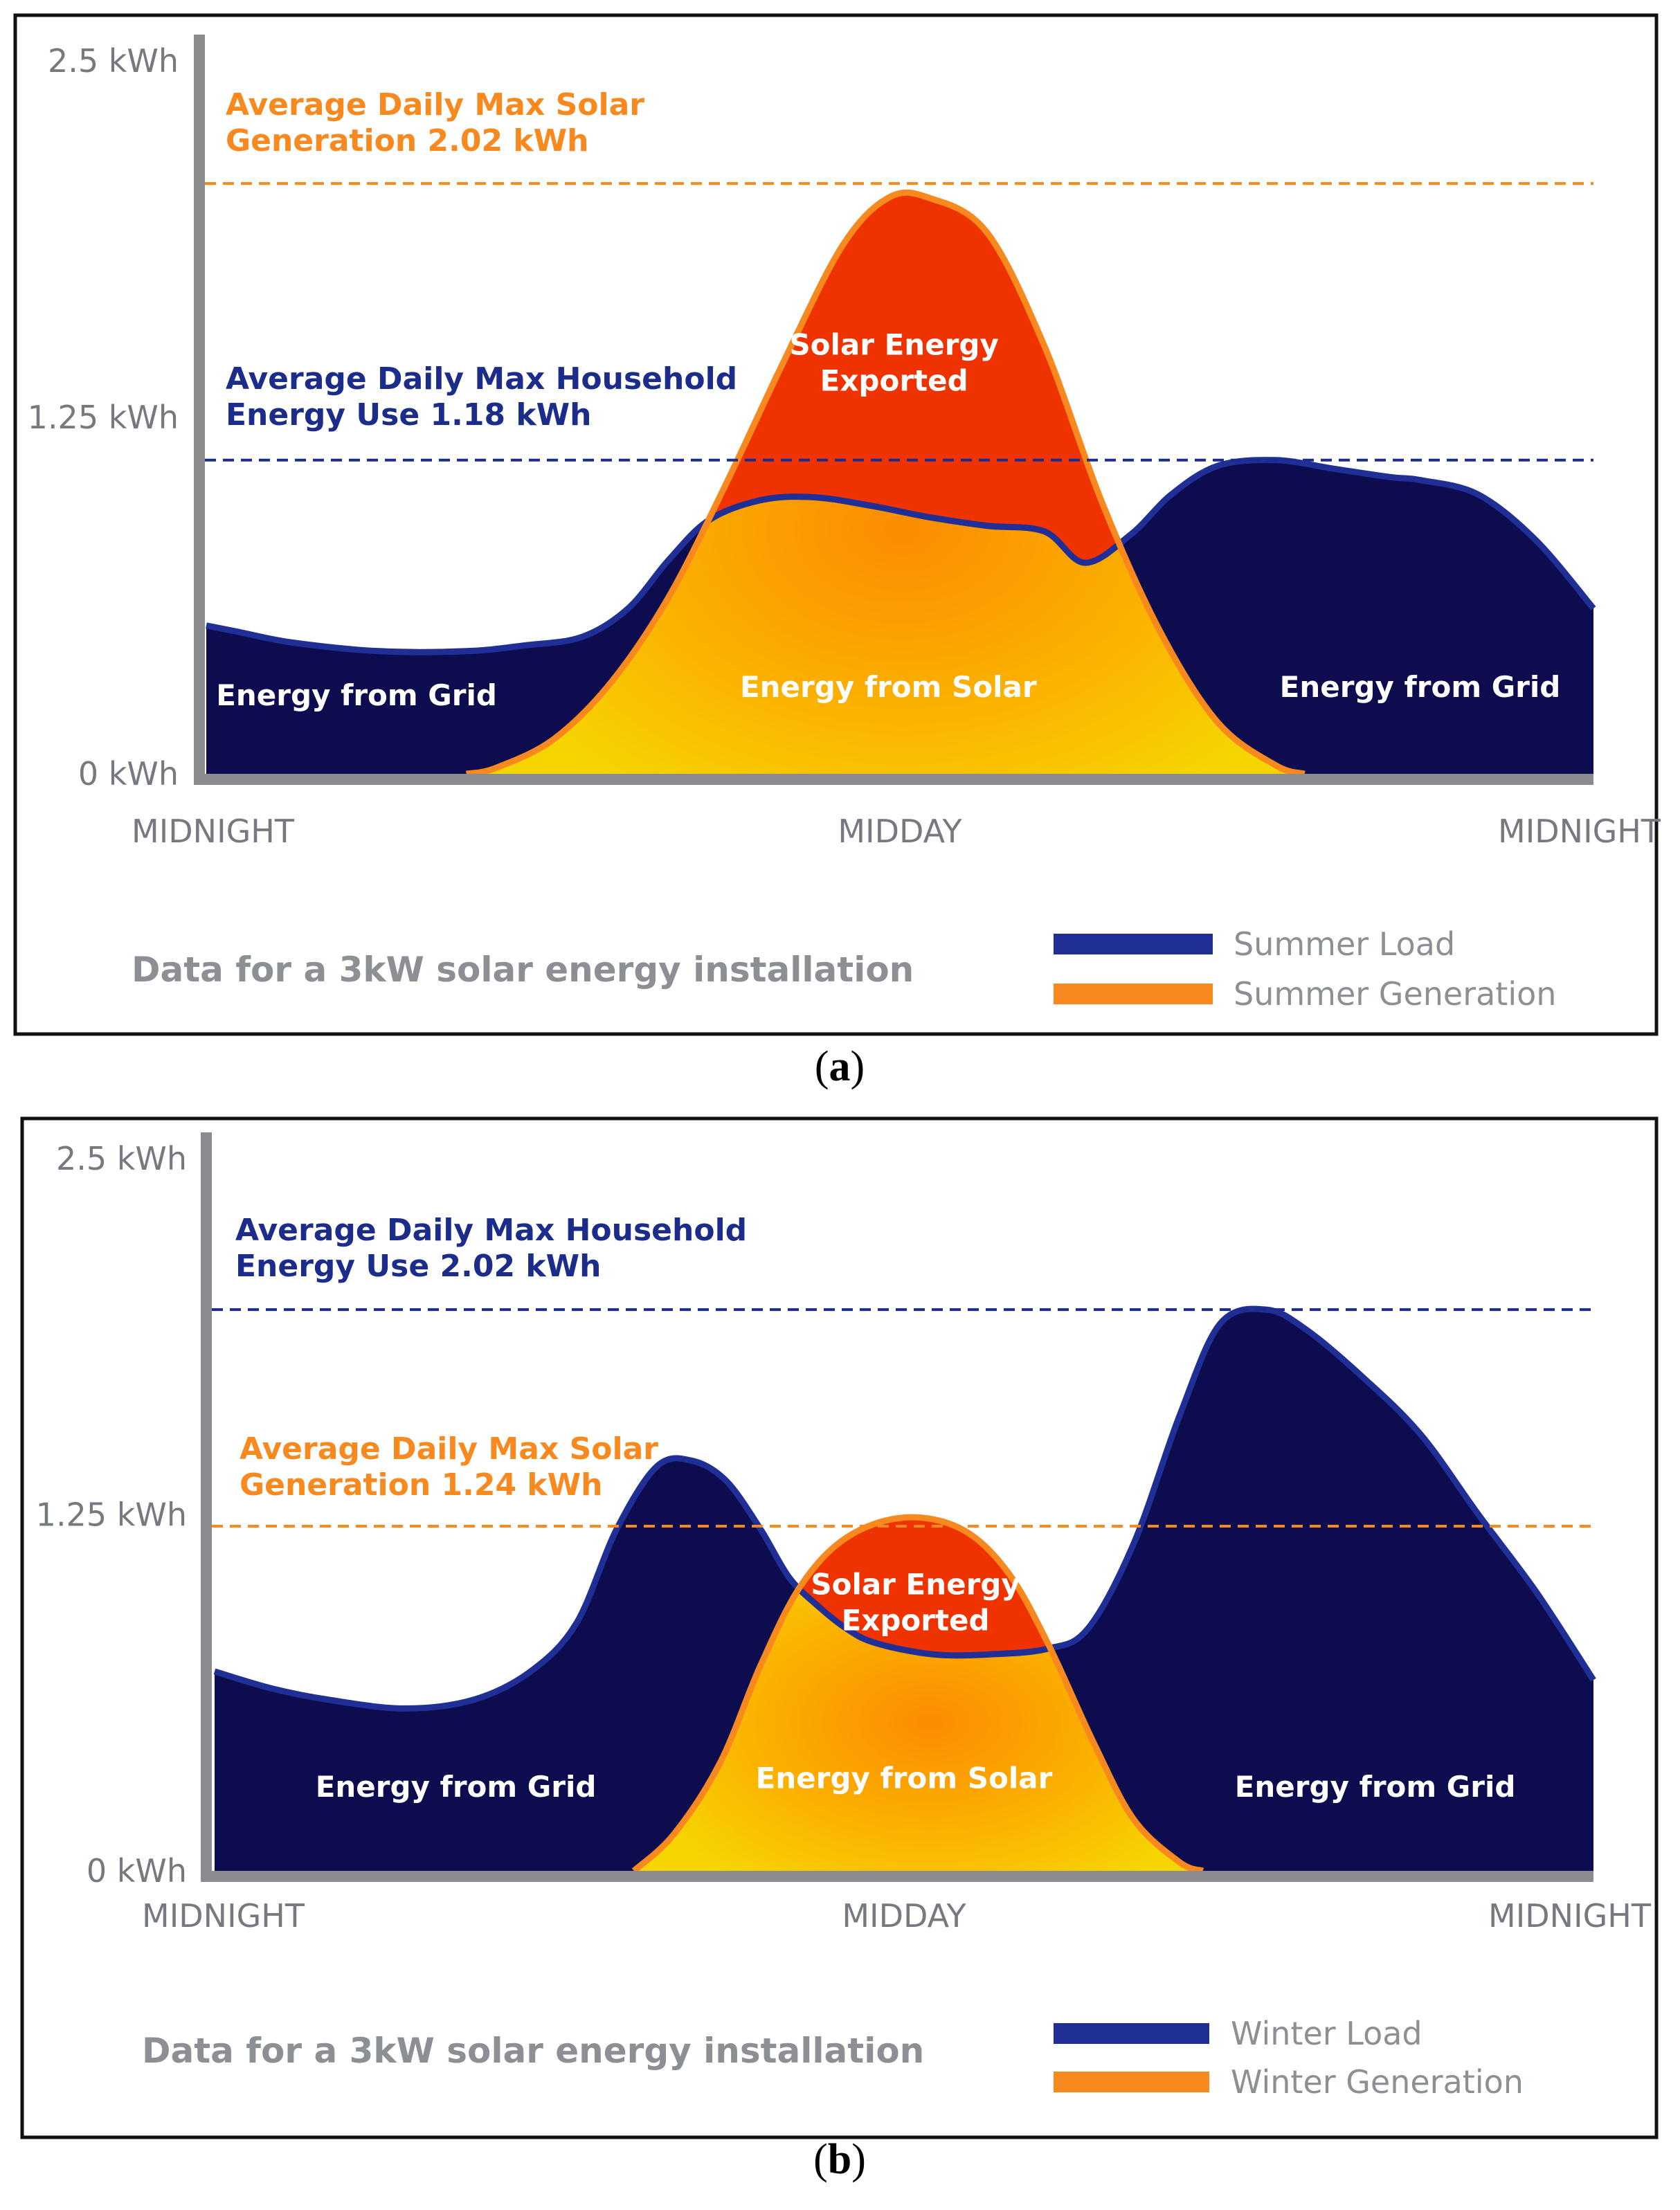 The width and height of the screenshot is (1680, 2210). What do you see at coordinates (409, 415) in the screenshot?
I see `max-load-label: Energy Use 1.18 kWh` at bounding box center [409, 415].